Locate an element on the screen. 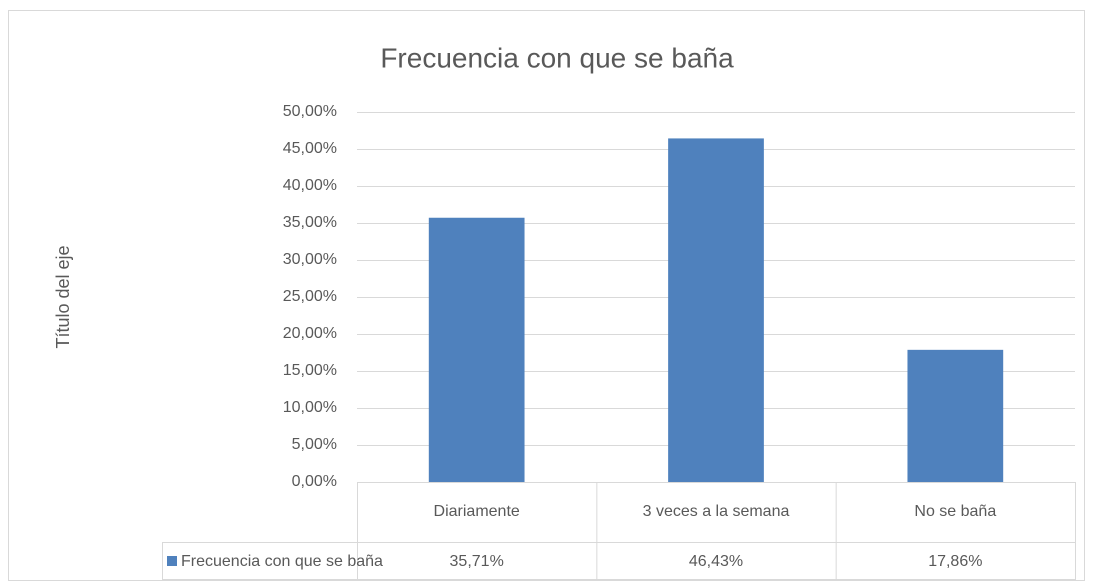 This screenshot has height=587, width=1093. y-tick-label: 5,00% is located at coordinates (314, 444).